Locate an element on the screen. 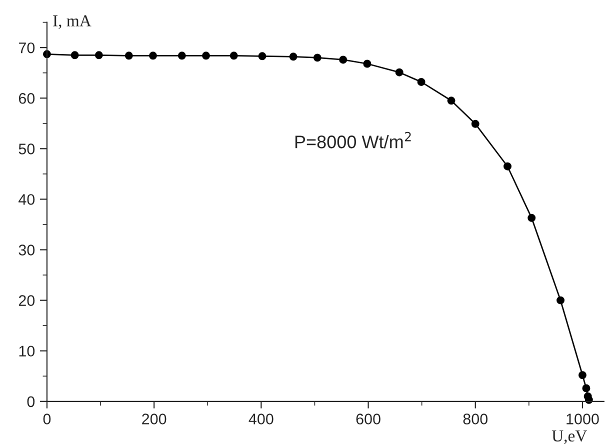 The height and width of the screenshot is (446, 610). y-axis-title: I, mA is located at coordinates (72, 22).